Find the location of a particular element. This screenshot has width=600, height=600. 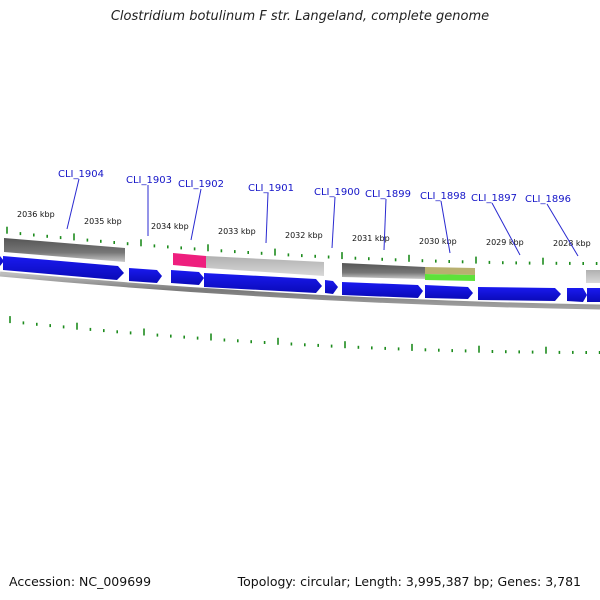

kbp-label: 2029 kbp is located at coordinates (505, 242).